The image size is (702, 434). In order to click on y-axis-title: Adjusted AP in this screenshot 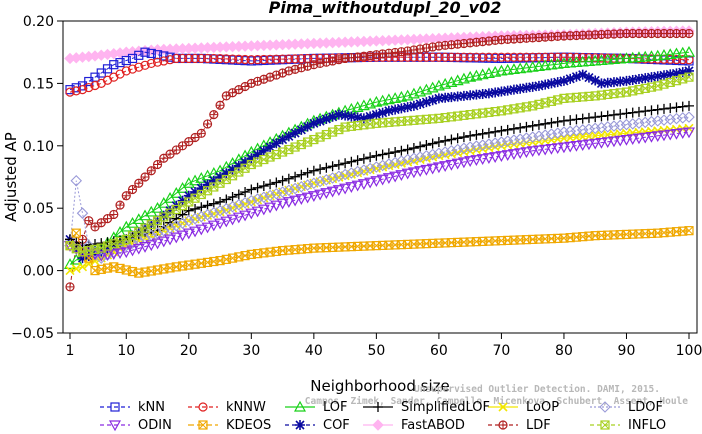, I will do `click(11, 177)`.